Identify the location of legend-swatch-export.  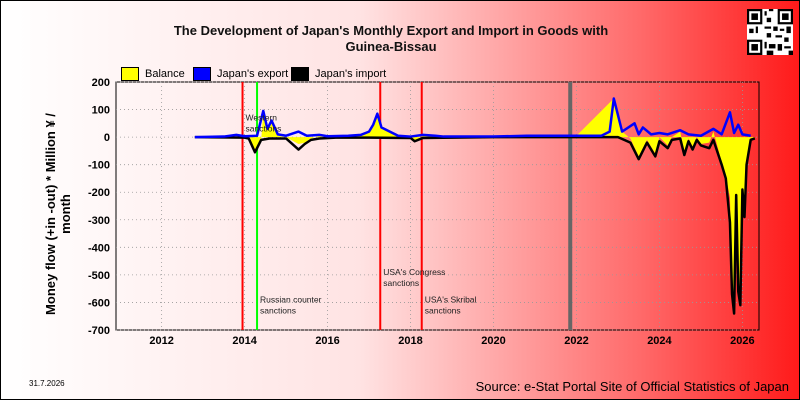
(202, 74).